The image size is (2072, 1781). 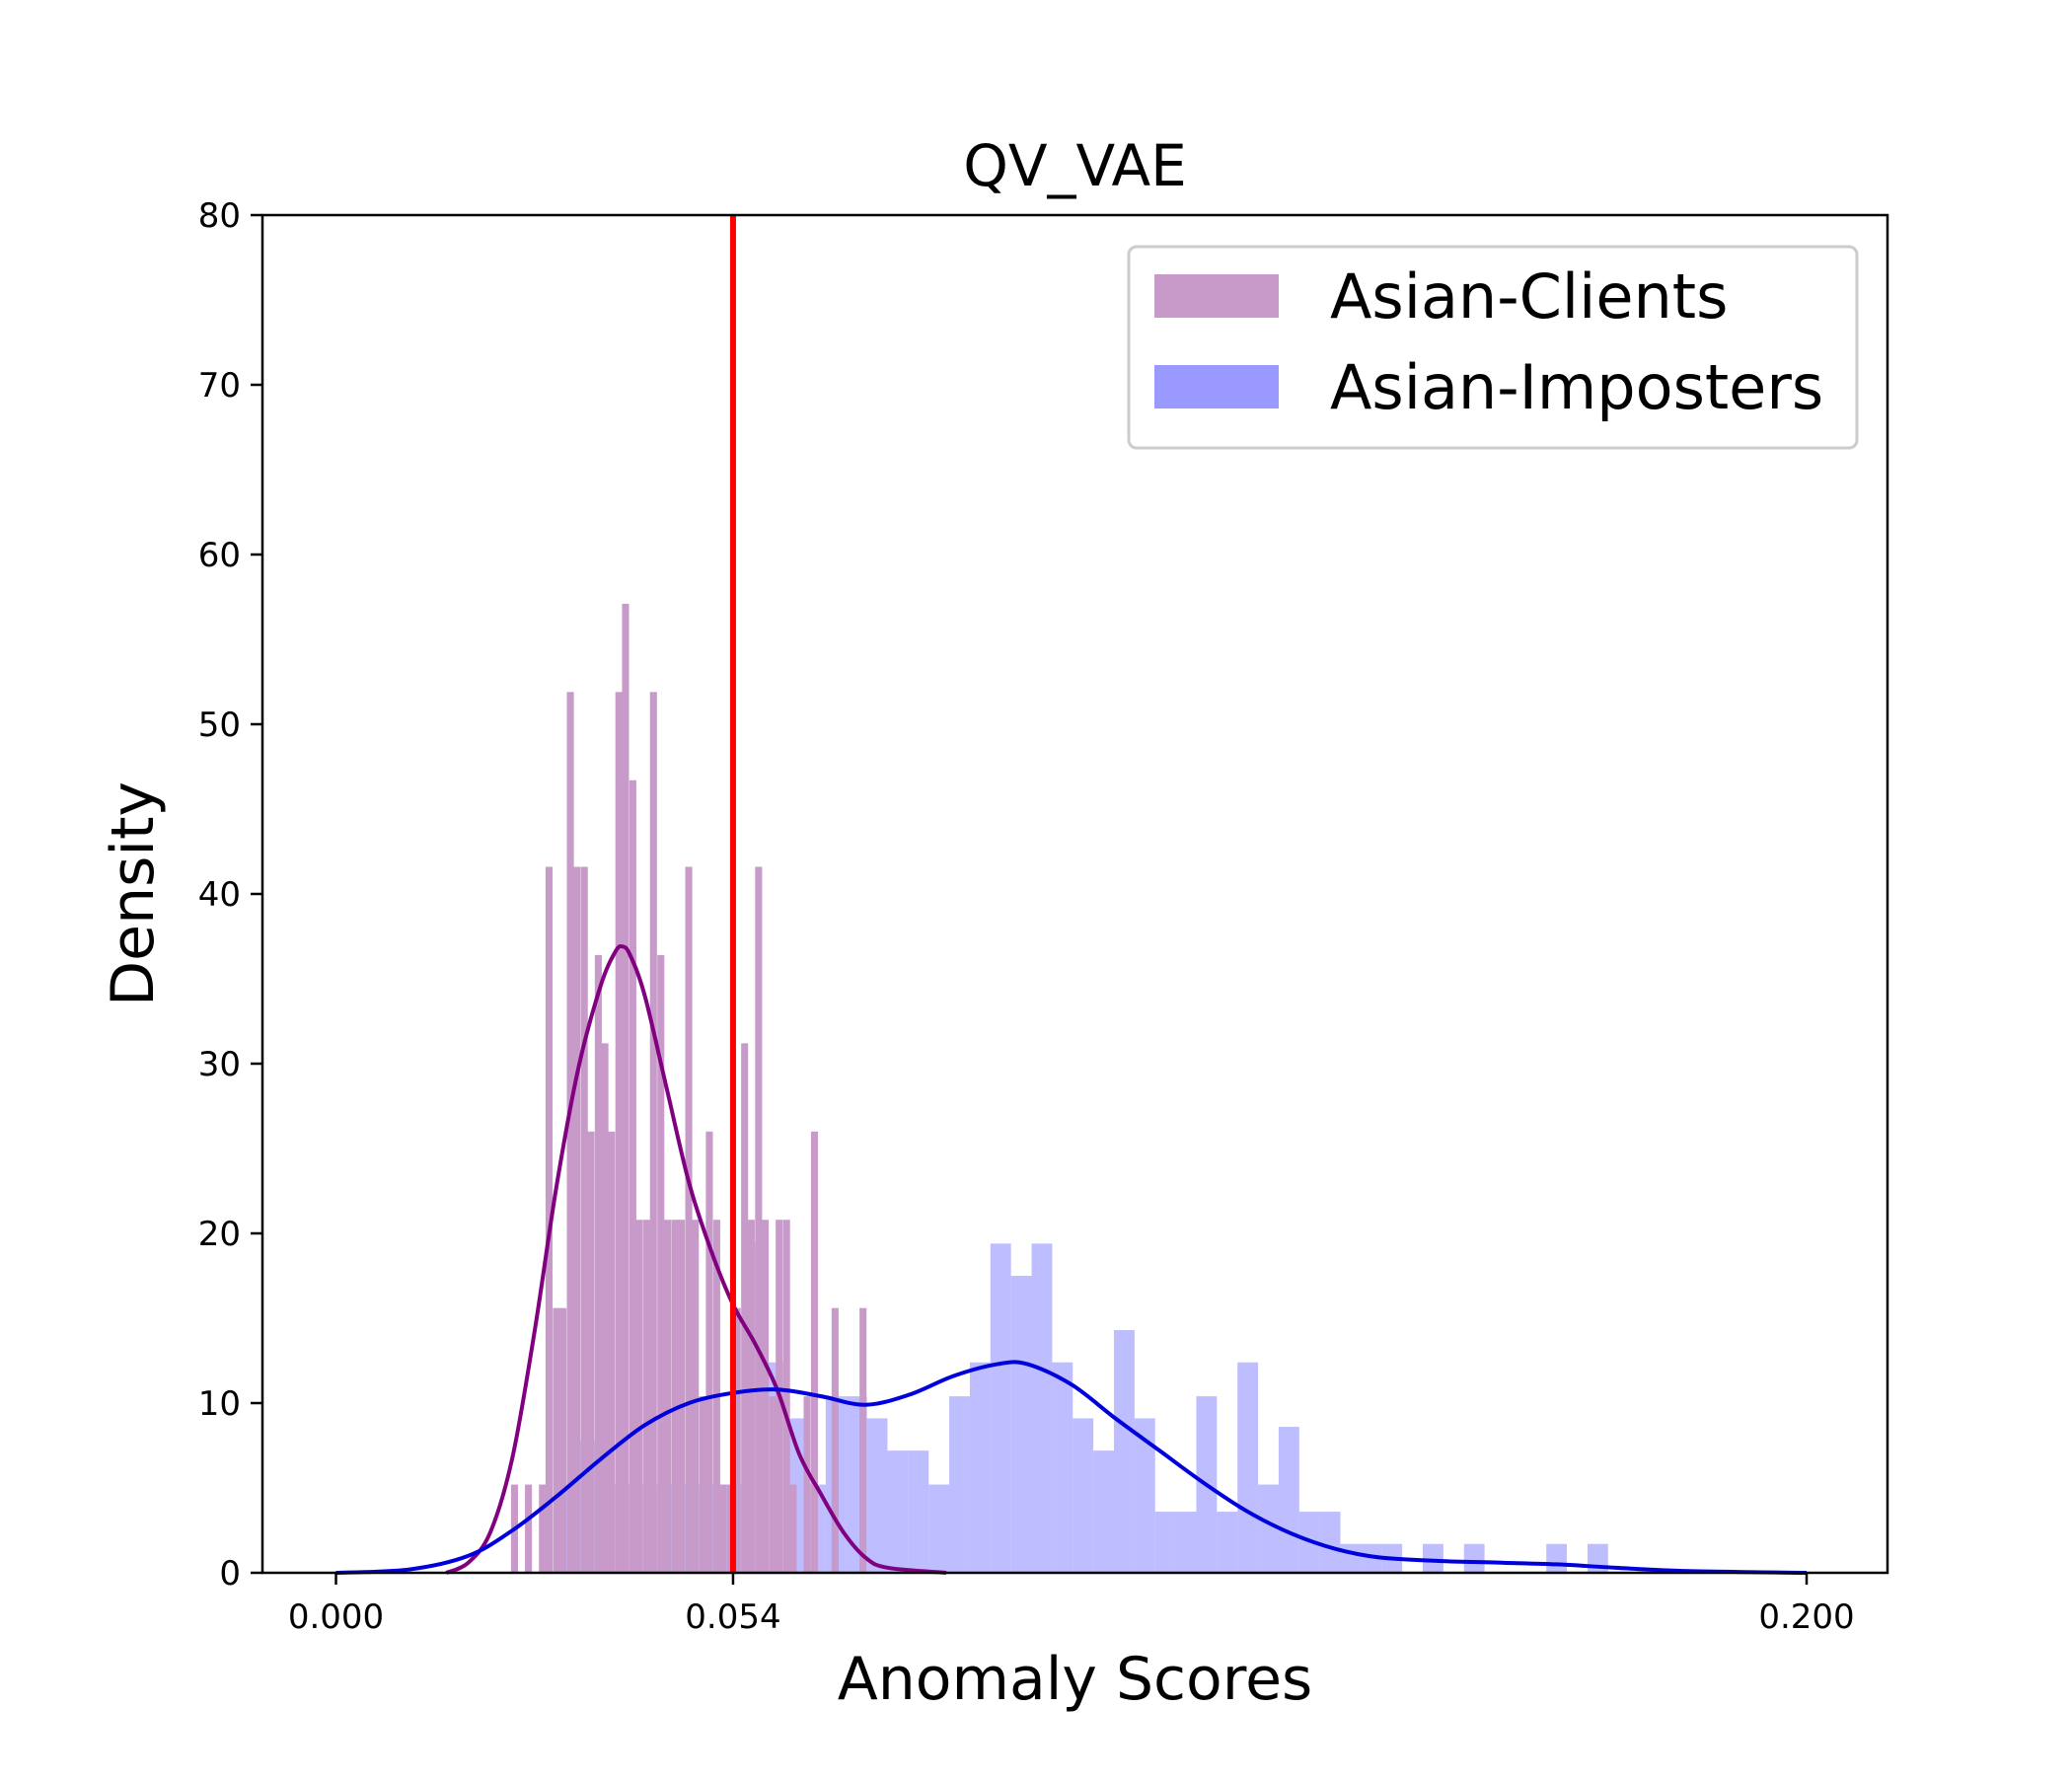 What do you see at coordinates (133, 893) in the screenshot?
I see `y-axis-title: Density` at bounding box center [133, 893].